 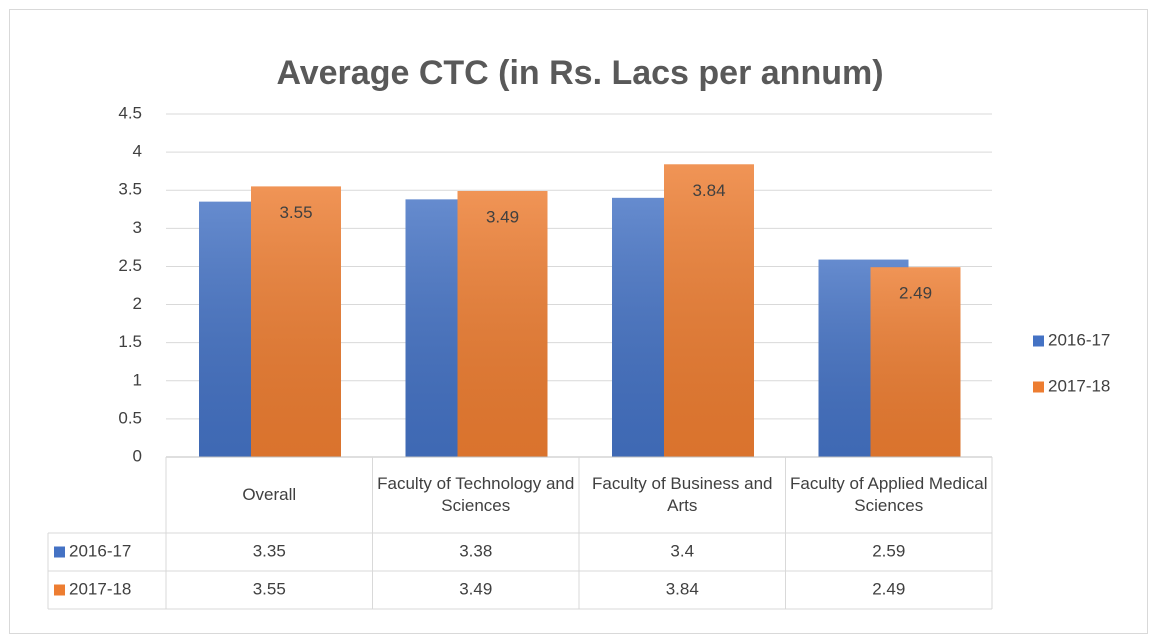 I want to click on x-tick-label-box: Faculty of Applied Medical Sciences, so click(x=889, y=494).